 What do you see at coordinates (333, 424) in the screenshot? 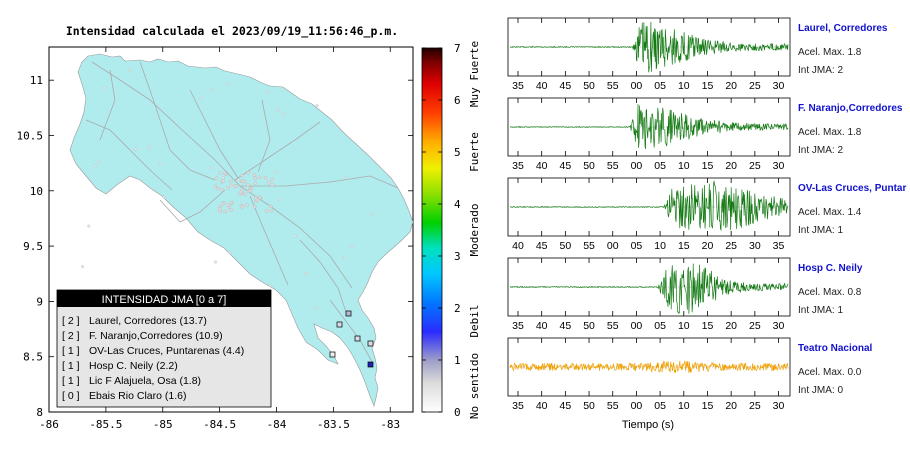
I see `map-x-tick-label: -83.5` at bounding box center [333, 424].